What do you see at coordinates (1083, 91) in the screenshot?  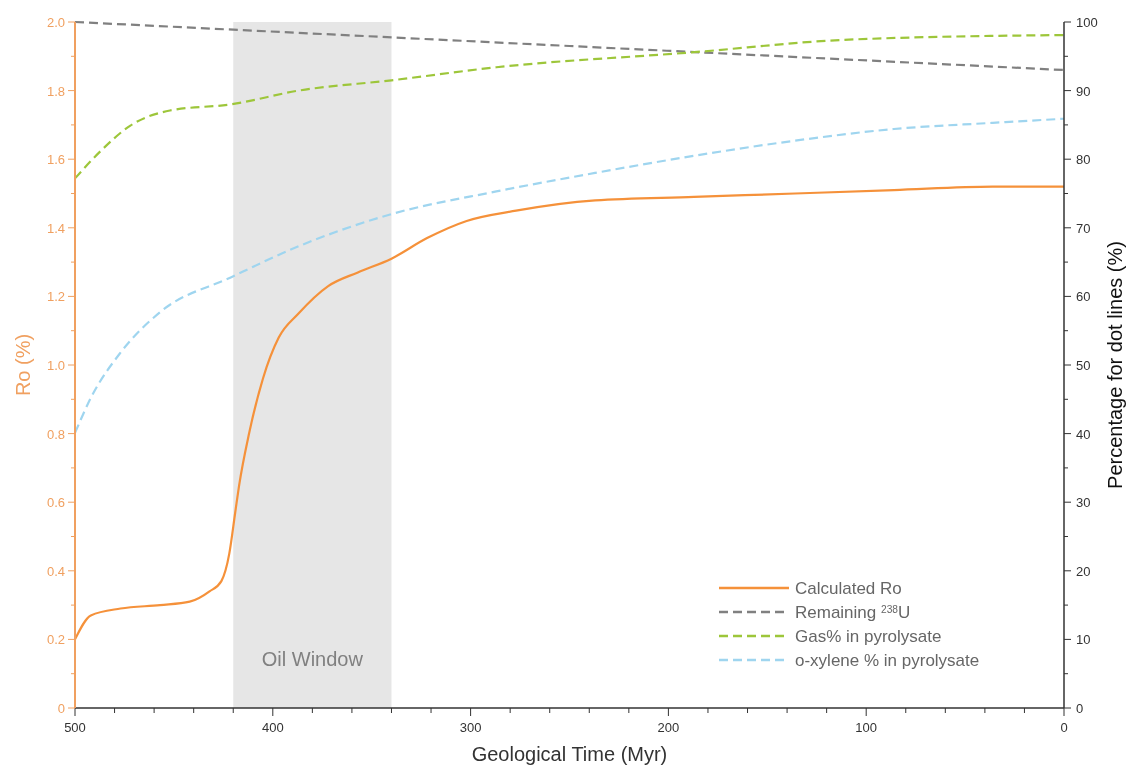 I see `y2-tick-label: 90` at bounding box center [1083, 91].